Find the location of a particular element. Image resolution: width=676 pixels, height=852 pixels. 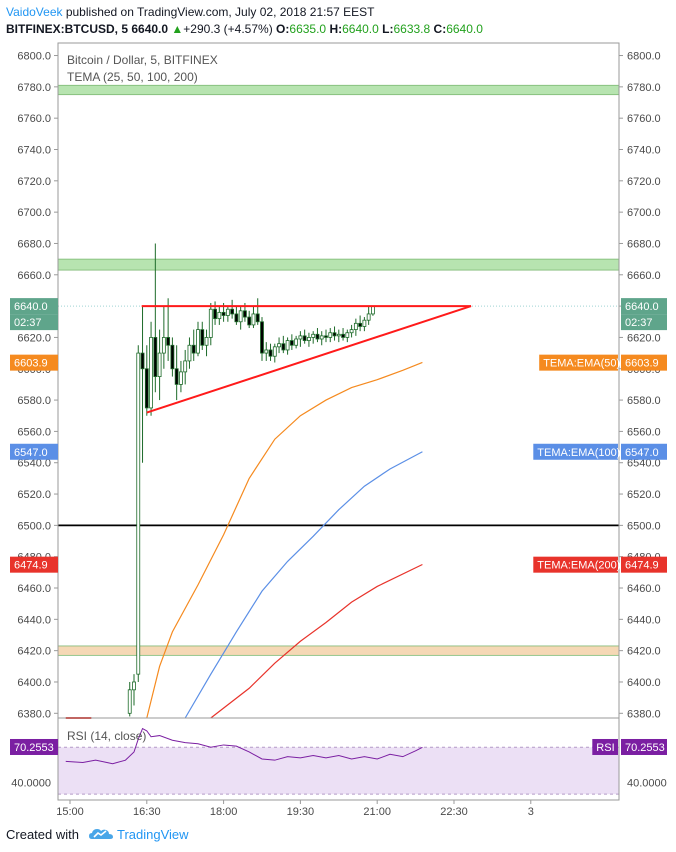

high-label: H: is located at coordinates (336, 29).